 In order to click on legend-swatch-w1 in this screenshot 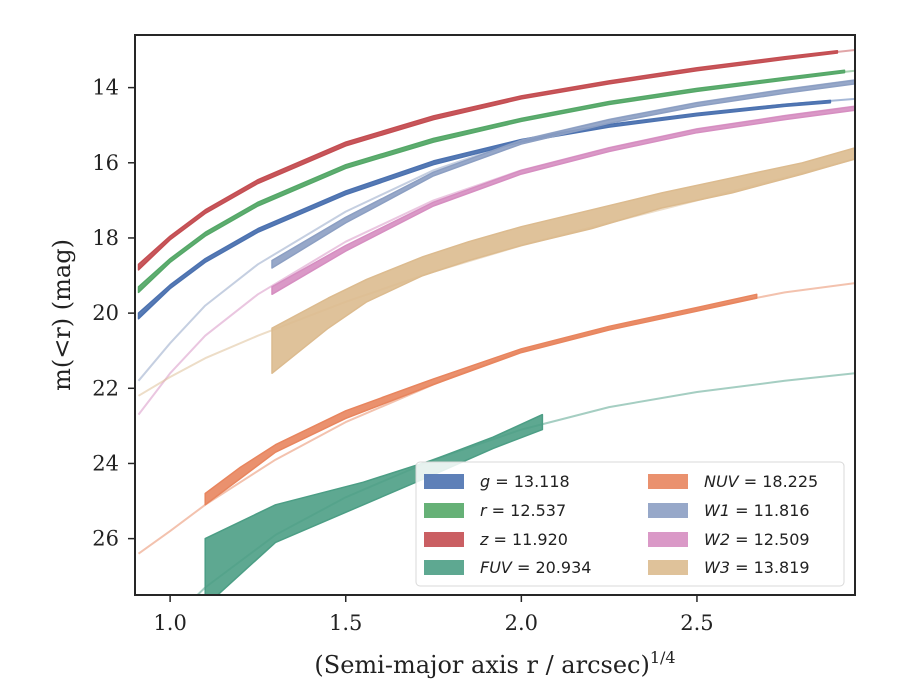, I will do `click(668, 510)`.